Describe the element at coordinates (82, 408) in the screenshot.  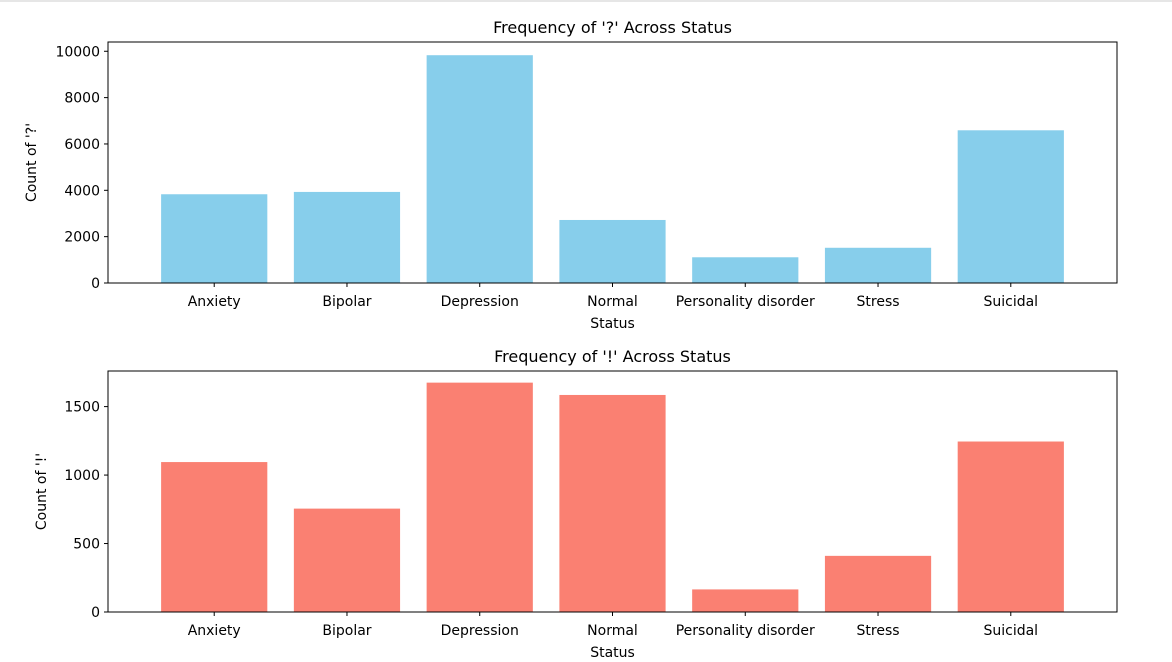
I see `y-tick-label: 1500` at that location.